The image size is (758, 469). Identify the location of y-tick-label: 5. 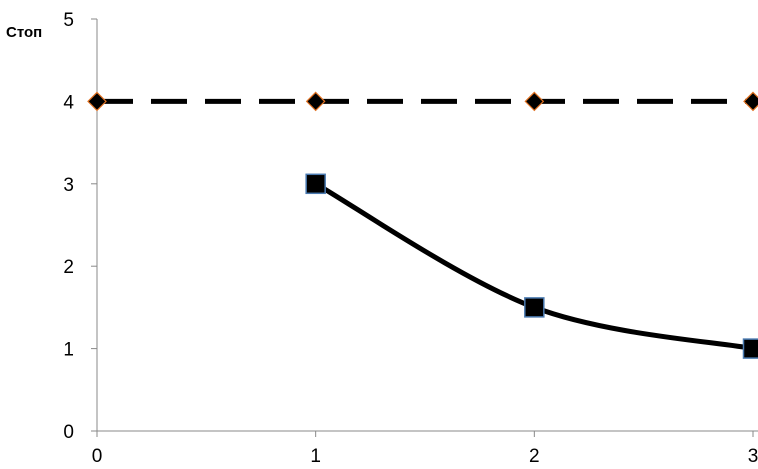
(68, 20).